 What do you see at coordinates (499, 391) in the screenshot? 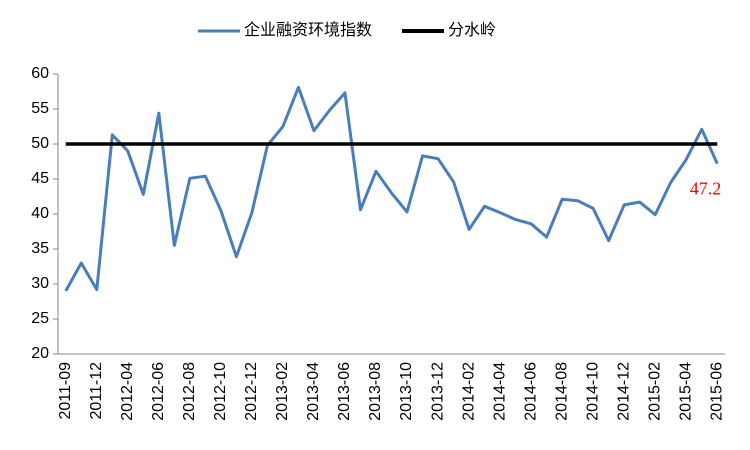
I see `x-tick-label: 2014-04` at bounding box center [499, 391].